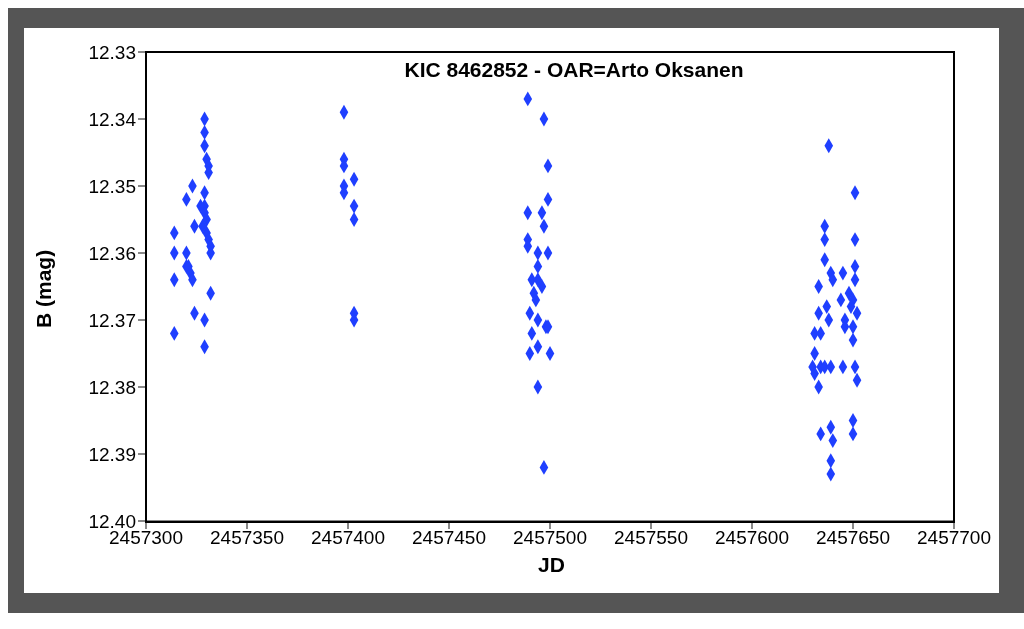 The height and width of the screenshot is (629, 1024). Describe the element at coordinates (651, 538) in the screenshot. I see `x-tick-label: 2457550` at that location.